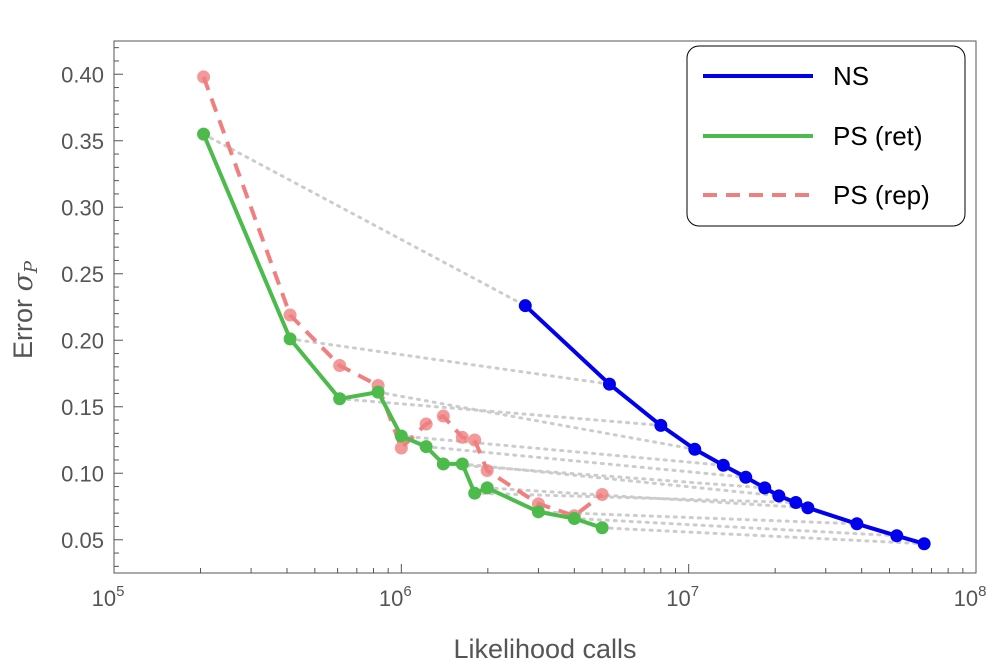 This screenshot has height=668, width=1000. What do you see at coordinates (970, 597) in the screenshot?
I see `x-tick-label: 10⁸` at bounding box center [970, 597].